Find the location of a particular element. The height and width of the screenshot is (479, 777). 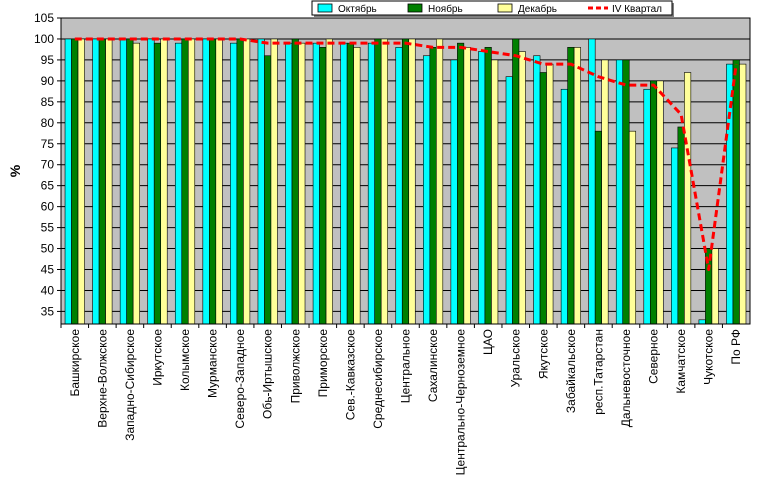

x-tick-label: Башкирское is located at coordinates (75, 363).